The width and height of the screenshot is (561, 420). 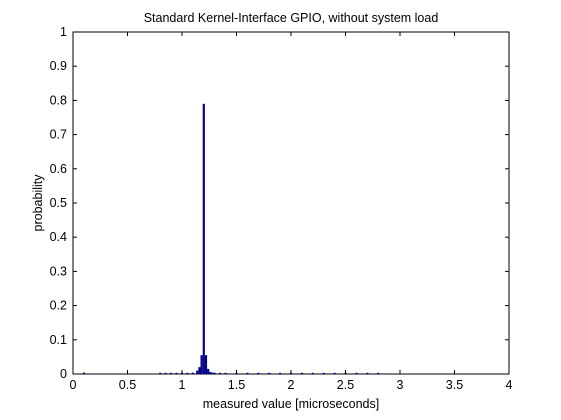 What do you see at coordinates (291, 385) in the screenshot?
I see `x-tick-label: 2` at bounding box center [291, 385].